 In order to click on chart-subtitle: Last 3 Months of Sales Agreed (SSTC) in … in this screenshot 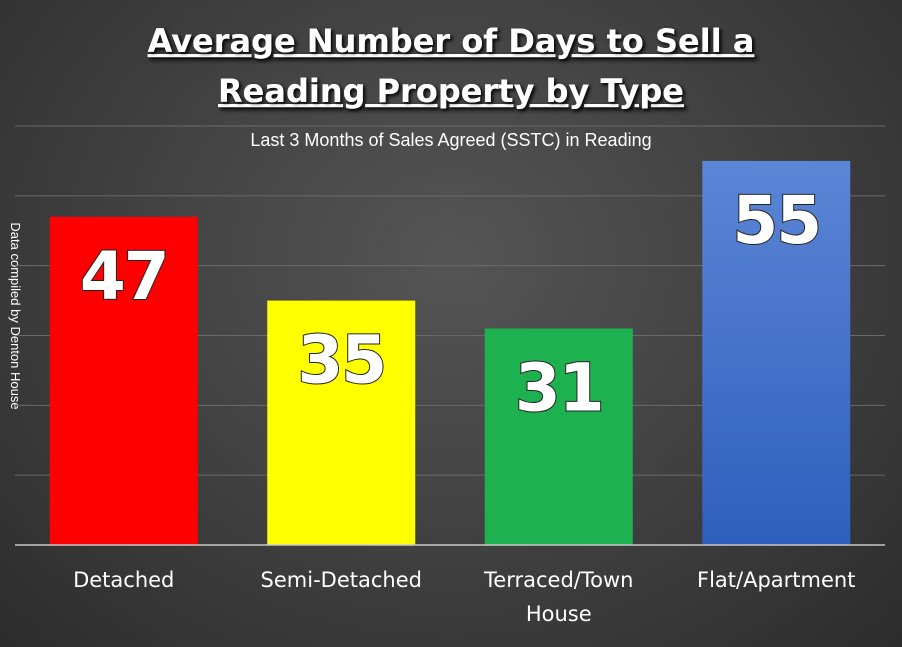, I will do `click(450, 140)`.